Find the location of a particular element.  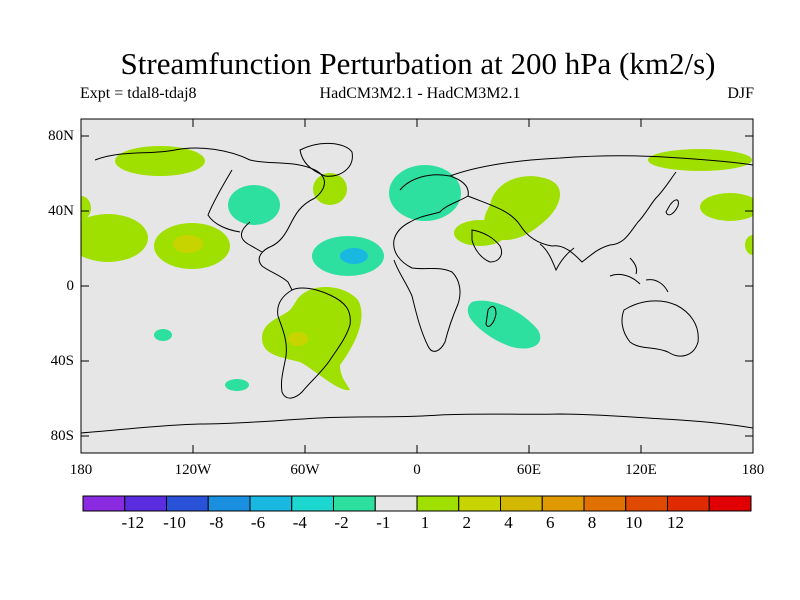

lat-label-80s: 80S is located at coordinates (62, 436).